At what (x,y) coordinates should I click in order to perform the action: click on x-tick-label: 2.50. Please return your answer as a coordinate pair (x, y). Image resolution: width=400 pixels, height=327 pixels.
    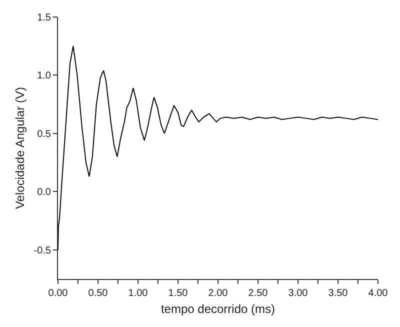
    Looking at the image, I should click on (258, 293).